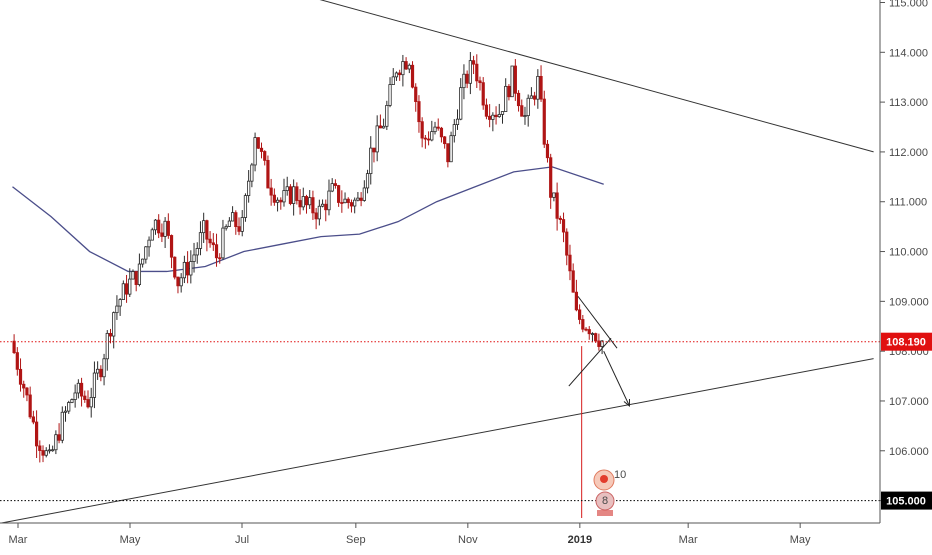  I want to click on y-tick-label: 114.000, so click(908, 53).